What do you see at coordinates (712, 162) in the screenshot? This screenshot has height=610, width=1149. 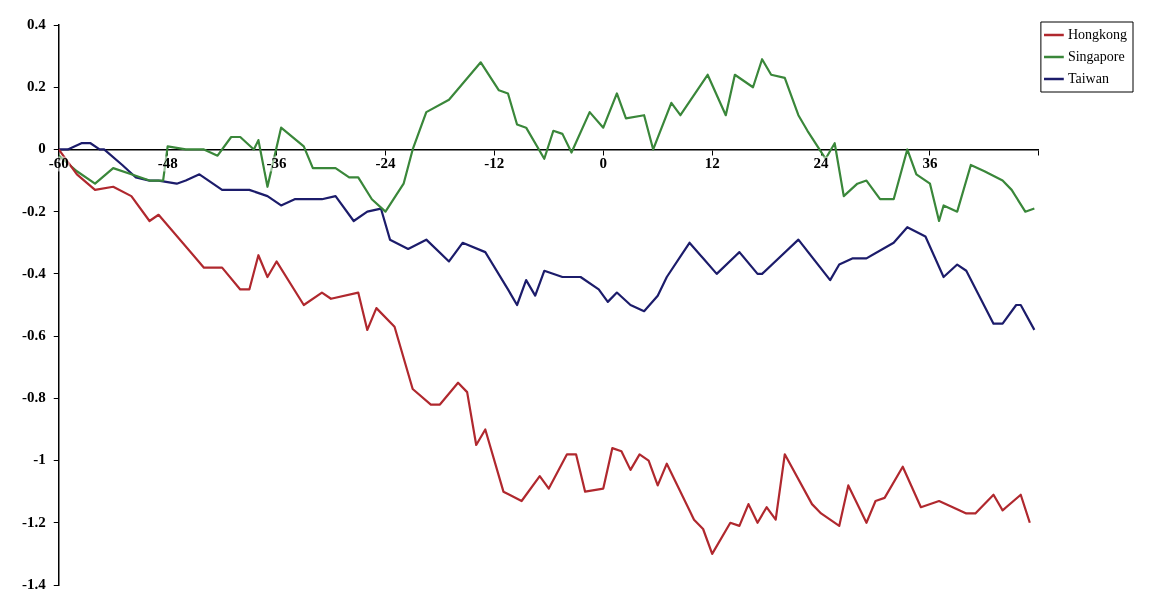 I see `x-tick-label: 12` at bounding box center [712, 162].